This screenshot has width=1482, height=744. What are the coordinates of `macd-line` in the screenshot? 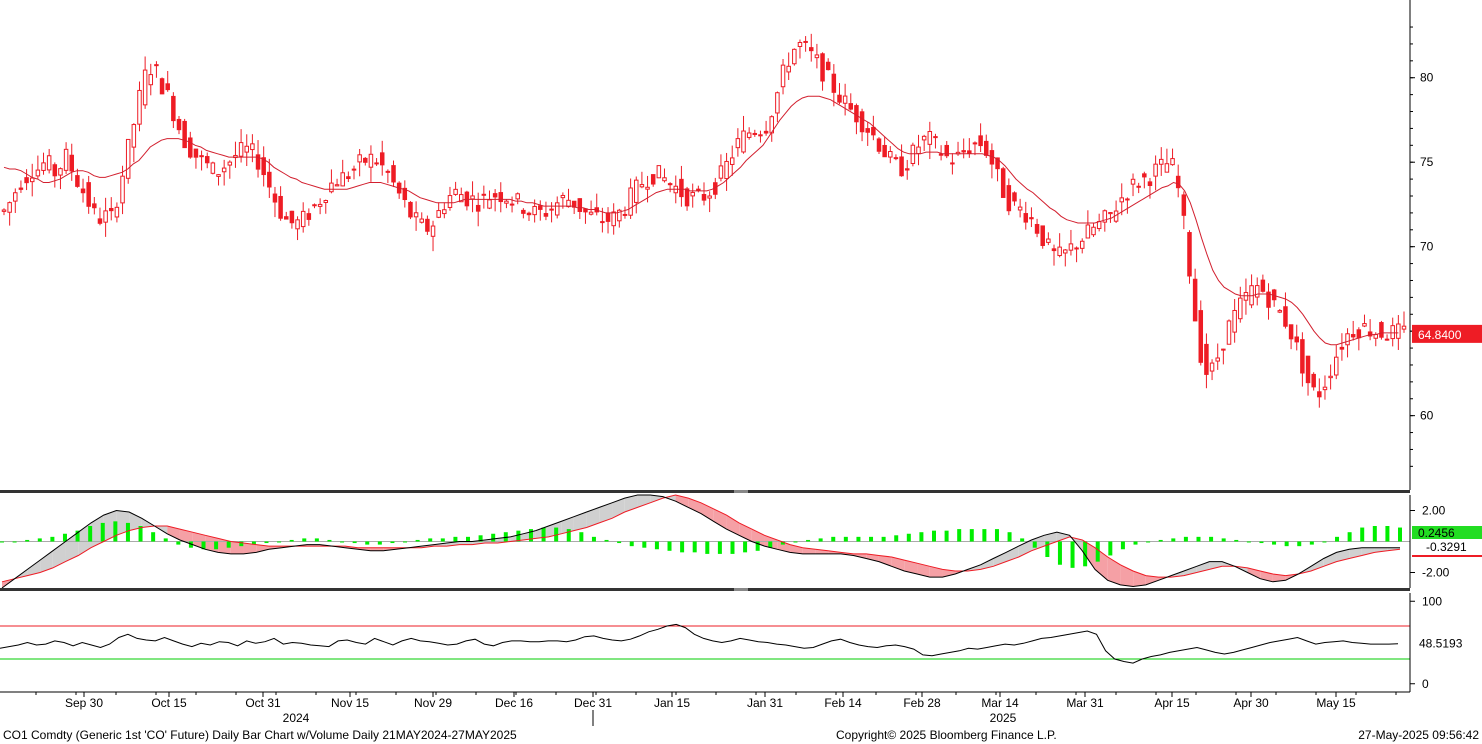 It's located at (700, 541).